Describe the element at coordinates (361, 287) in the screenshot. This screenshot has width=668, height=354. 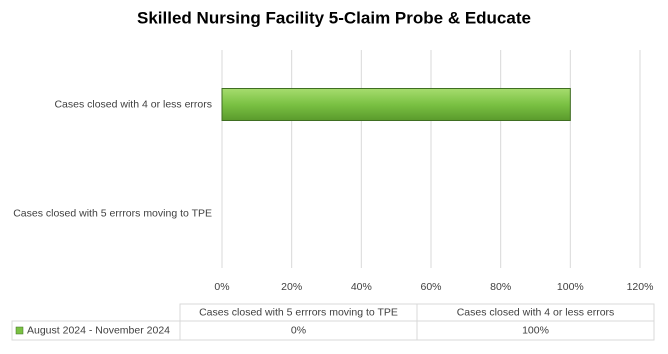
I see `x-tick-label: 40%` at that location.